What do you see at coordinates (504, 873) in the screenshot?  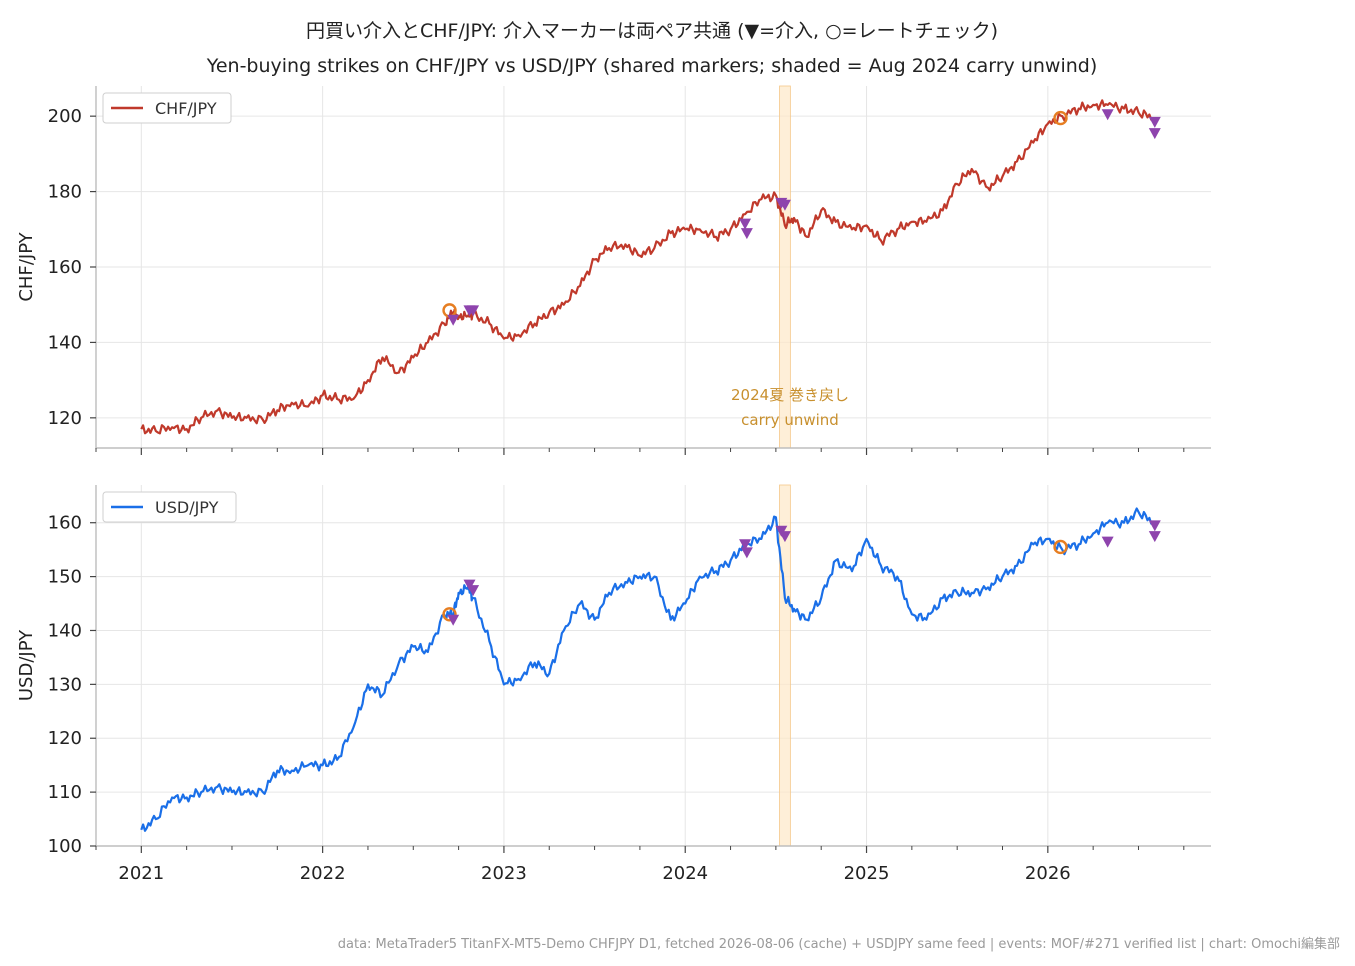 I see `x-tick-label: 2023` at bounding box center [504, 873].